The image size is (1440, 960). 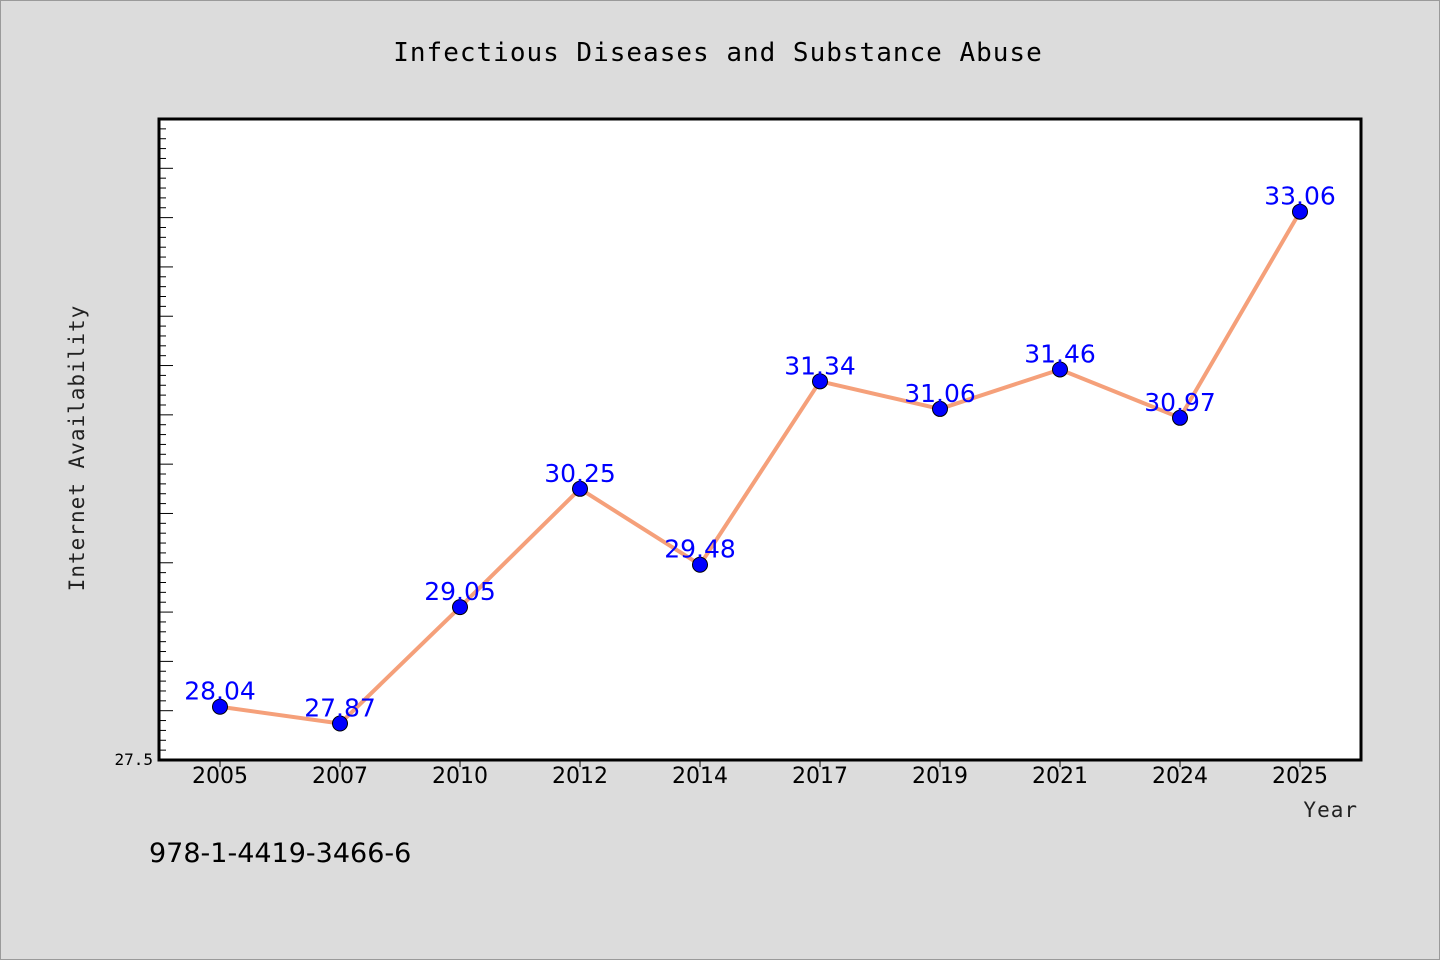 I want to click on x-tick-label: 2014, so click(x=700, y=776).